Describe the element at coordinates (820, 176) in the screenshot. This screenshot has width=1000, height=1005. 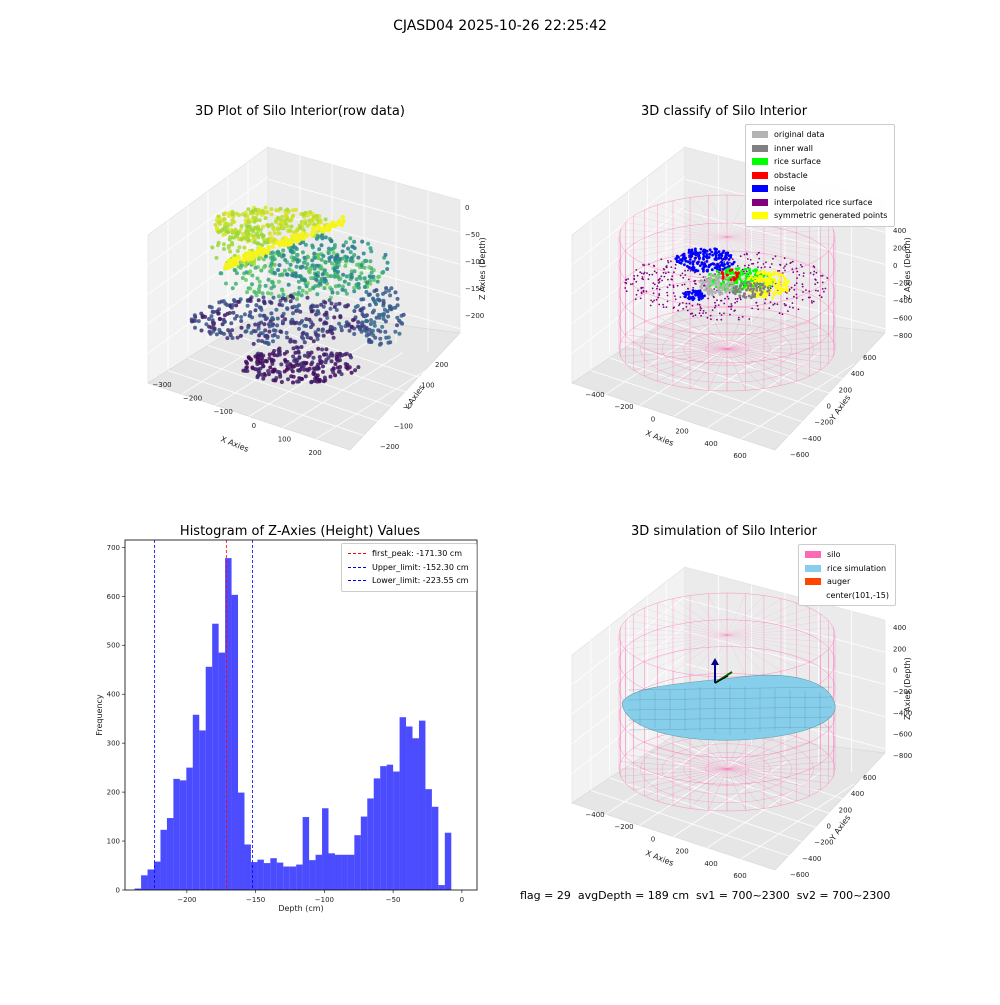
I see `legend-entry: obstacle` at that location.